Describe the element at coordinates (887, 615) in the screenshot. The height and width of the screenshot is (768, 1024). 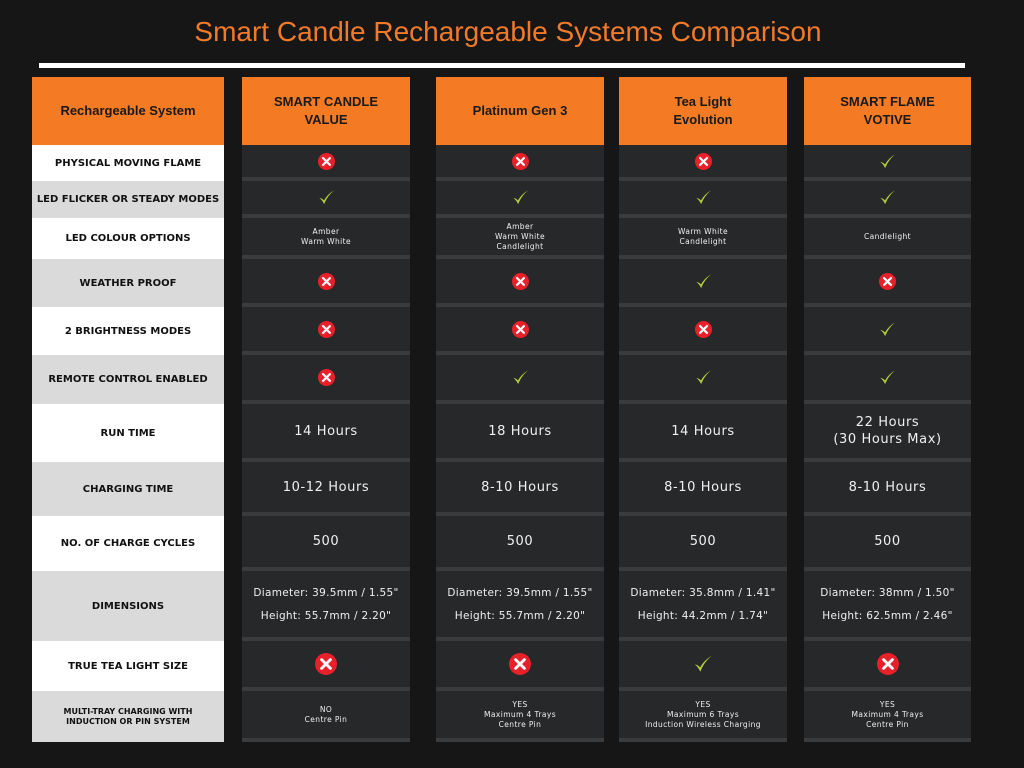
I see `cell-text: Height: 62.5mm / 2.46"` at that location.